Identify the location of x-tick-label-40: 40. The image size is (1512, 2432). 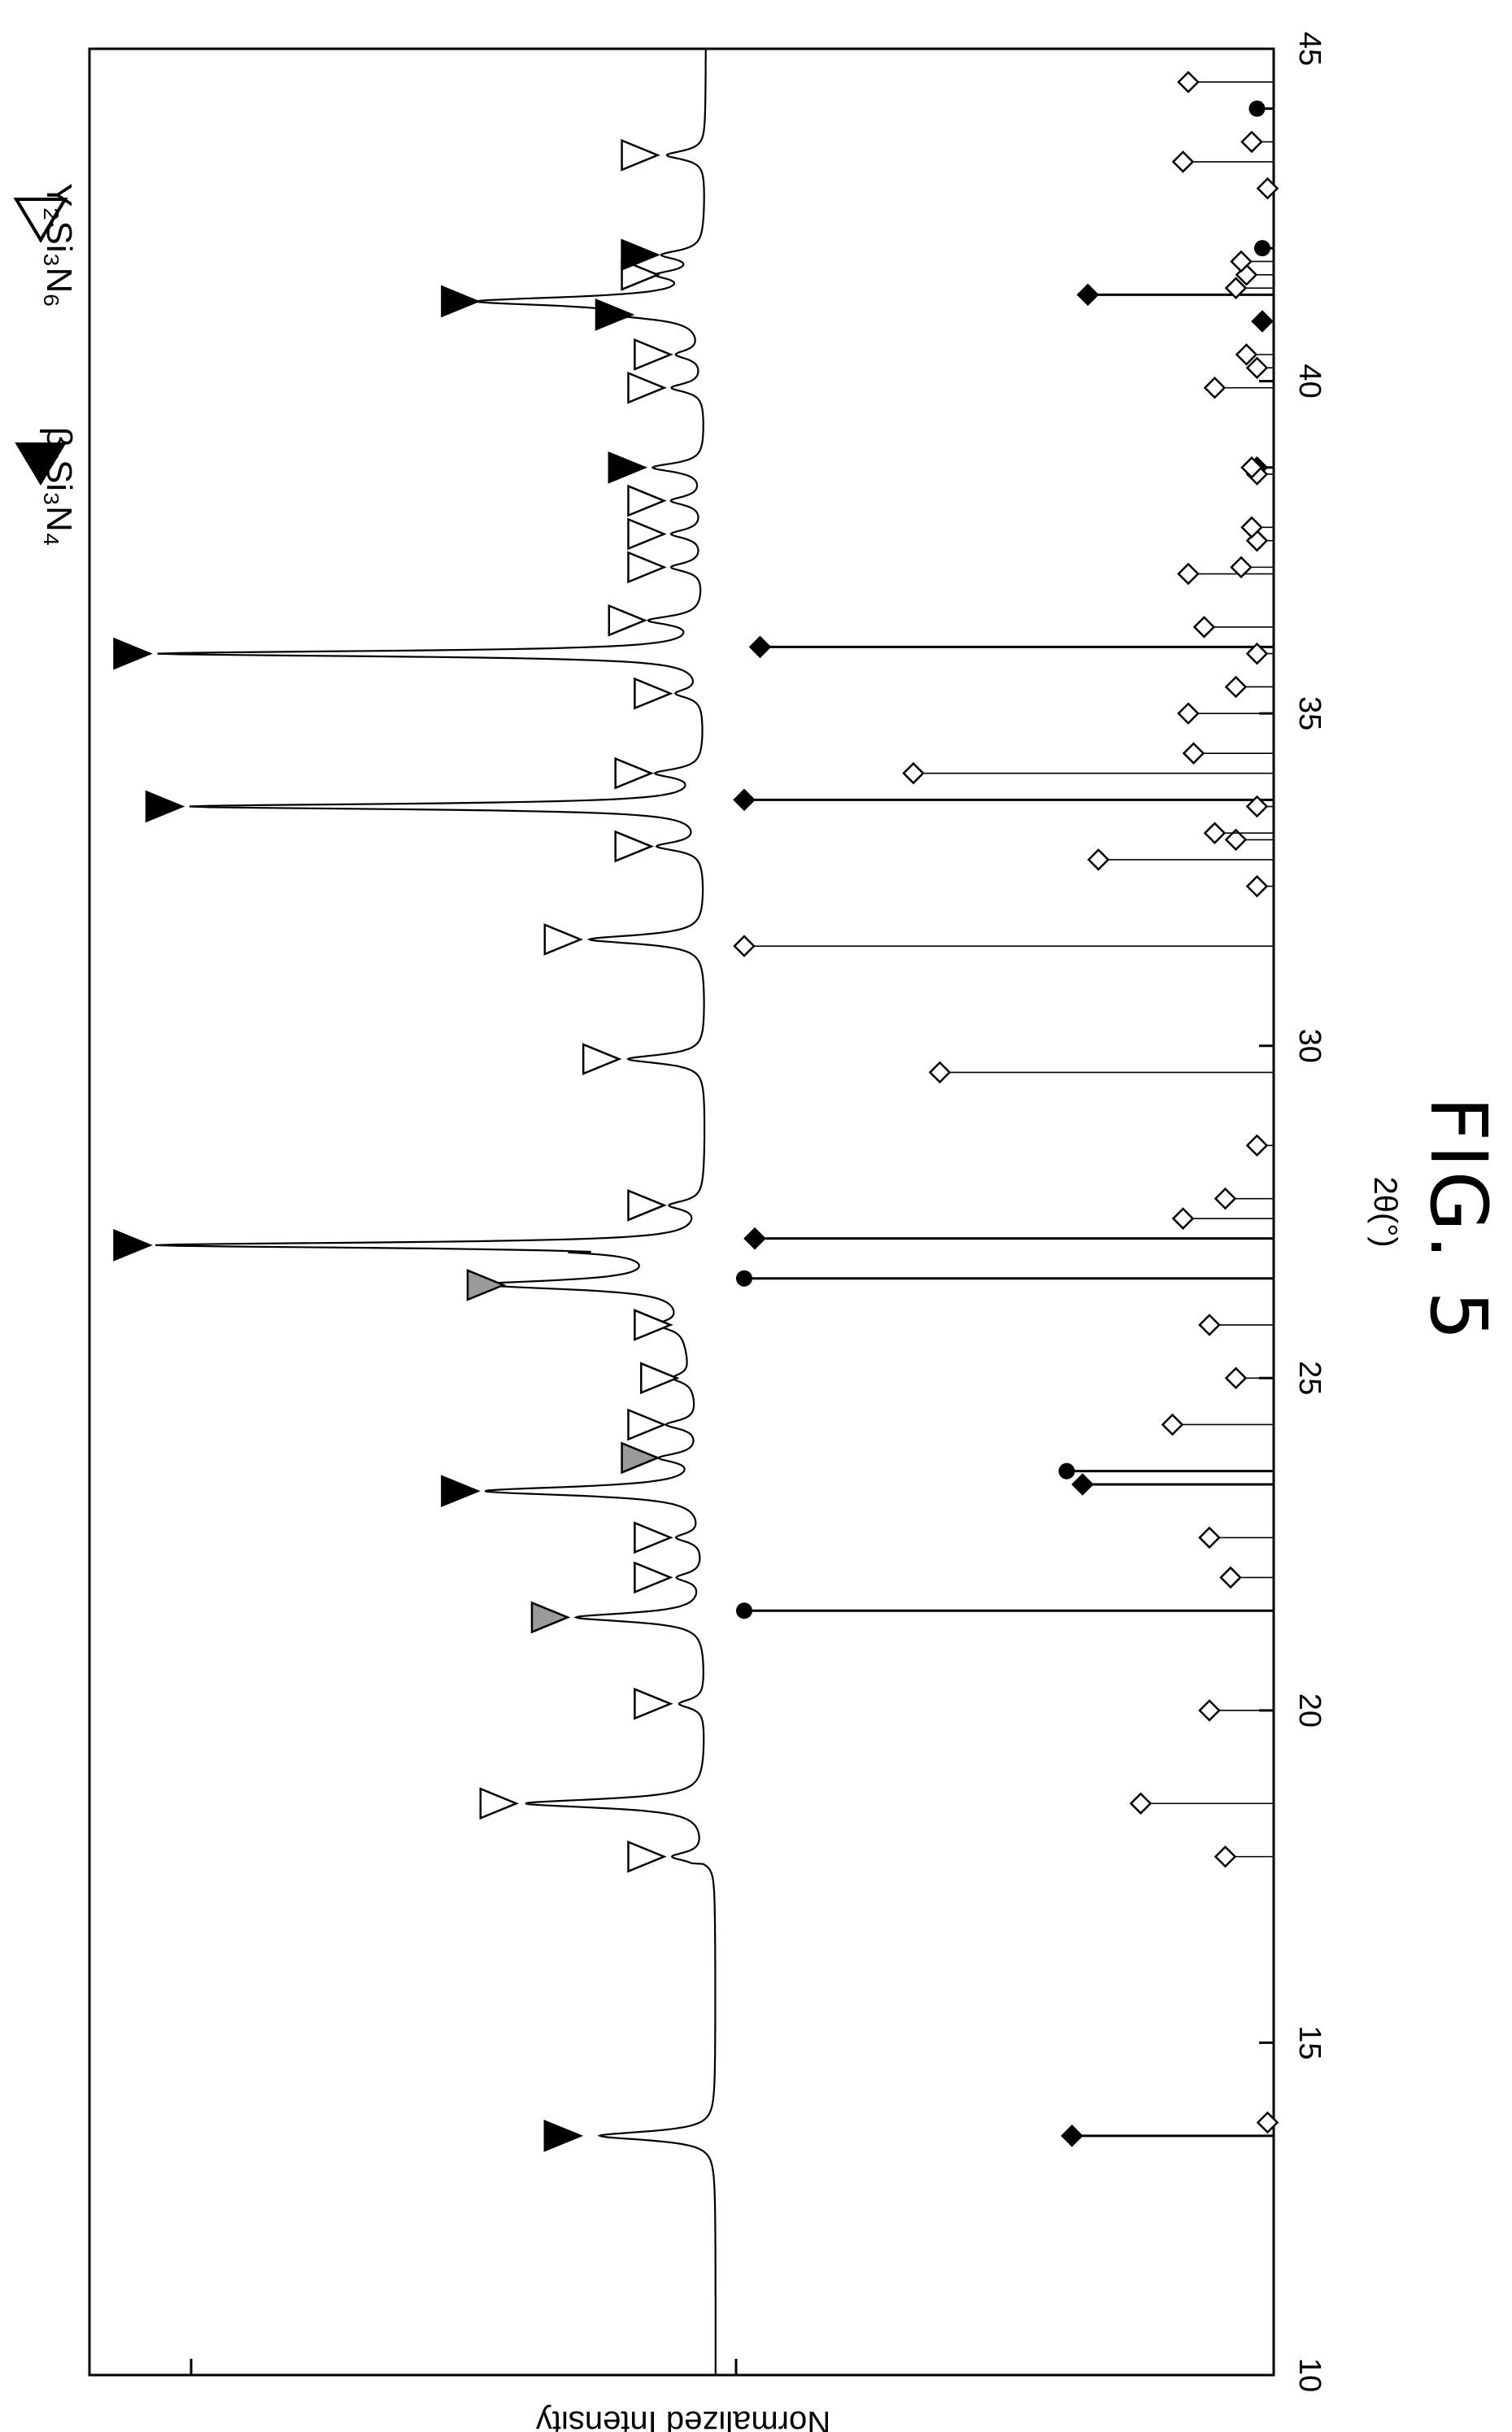
(1309, 381).